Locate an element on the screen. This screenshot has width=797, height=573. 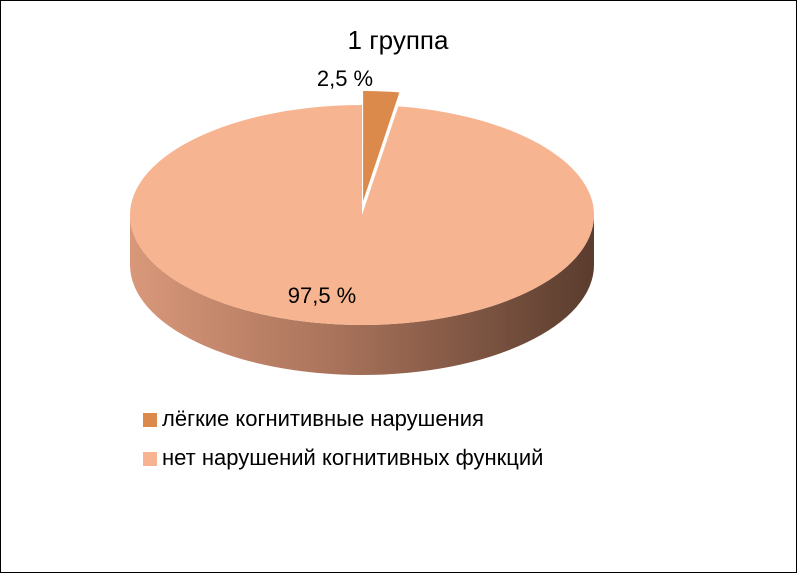
data-label: 2,5 % is located at coordinates (345, 78).